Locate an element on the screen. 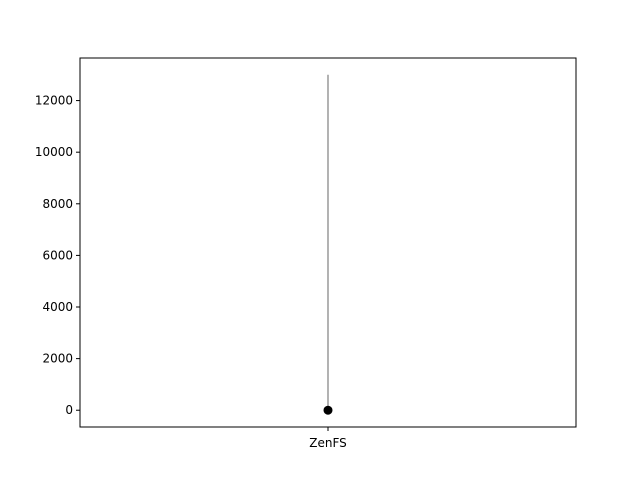 The image size is (640, 480). y-tick-label: 0 is located at coordinates (69, 410).